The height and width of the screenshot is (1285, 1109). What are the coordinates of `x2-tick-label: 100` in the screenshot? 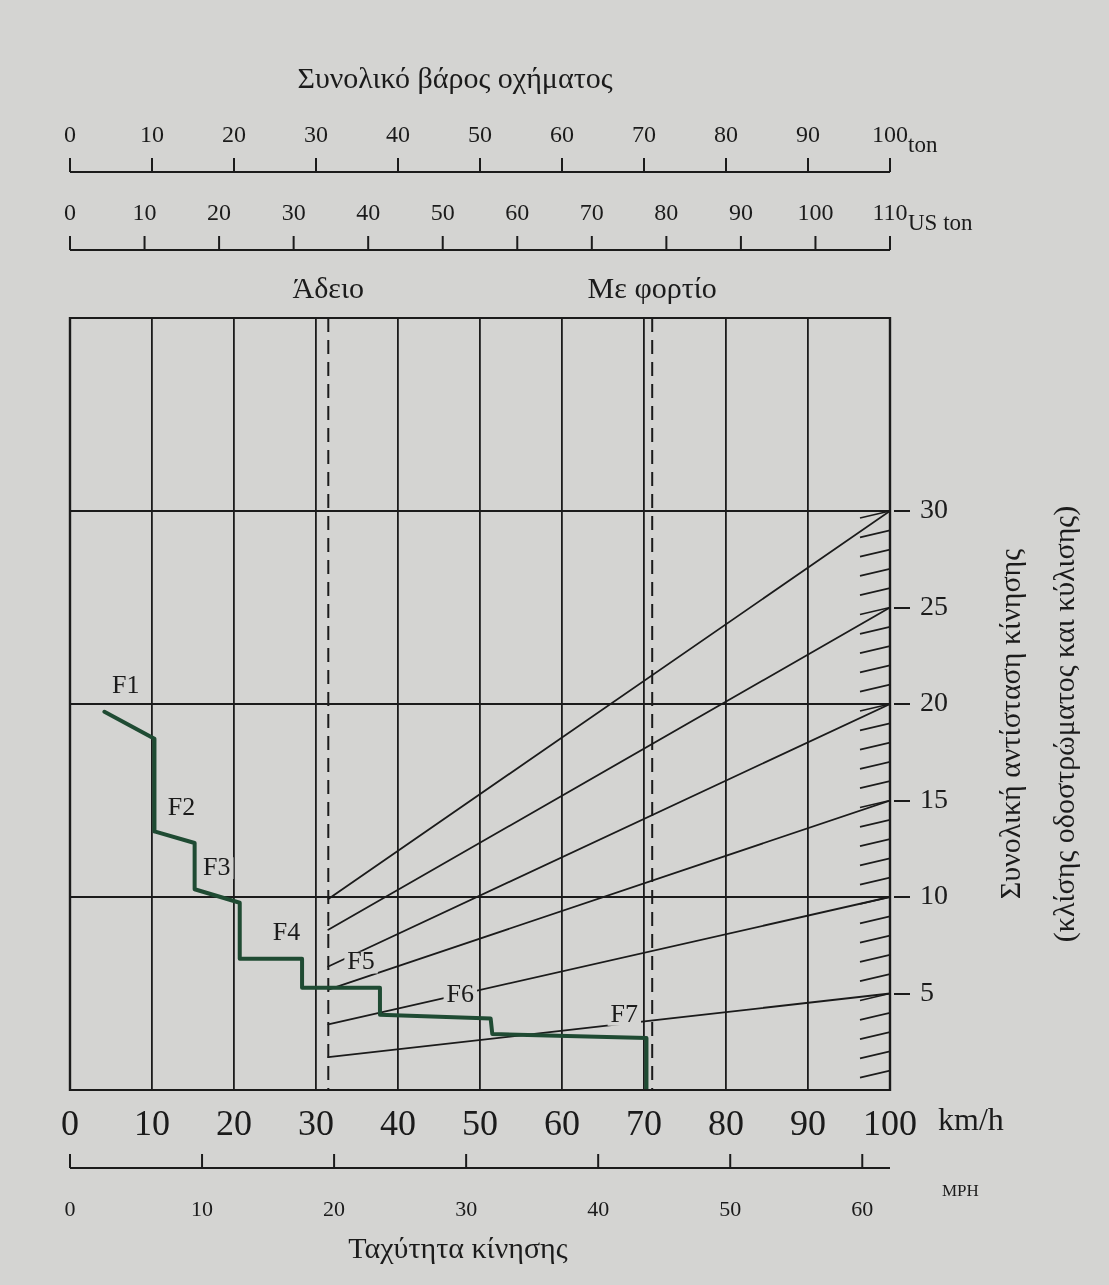 It's located at (815, 212).